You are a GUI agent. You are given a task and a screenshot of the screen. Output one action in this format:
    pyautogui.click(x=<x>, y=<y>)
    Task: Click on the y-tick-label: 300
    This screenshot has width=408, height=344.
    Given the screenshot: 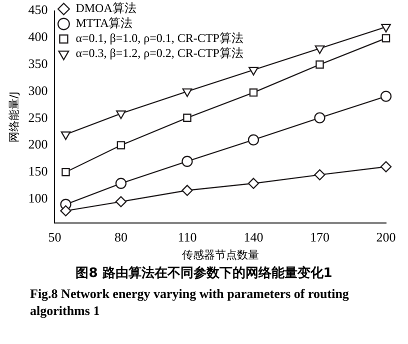 What is the action you would take?
    pyautogui.click(x=38, y=90)
    